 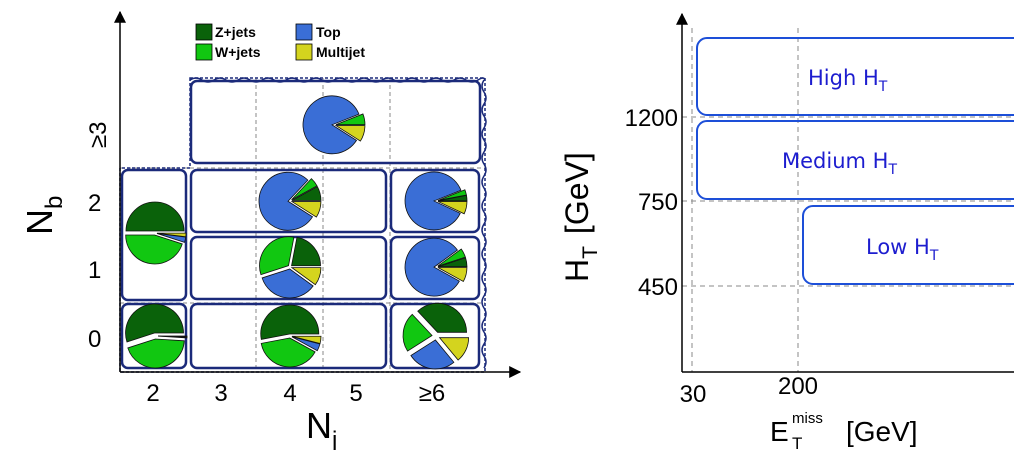 I want to click on bin-nb0-nj3to5, so click(x=288, y=336).